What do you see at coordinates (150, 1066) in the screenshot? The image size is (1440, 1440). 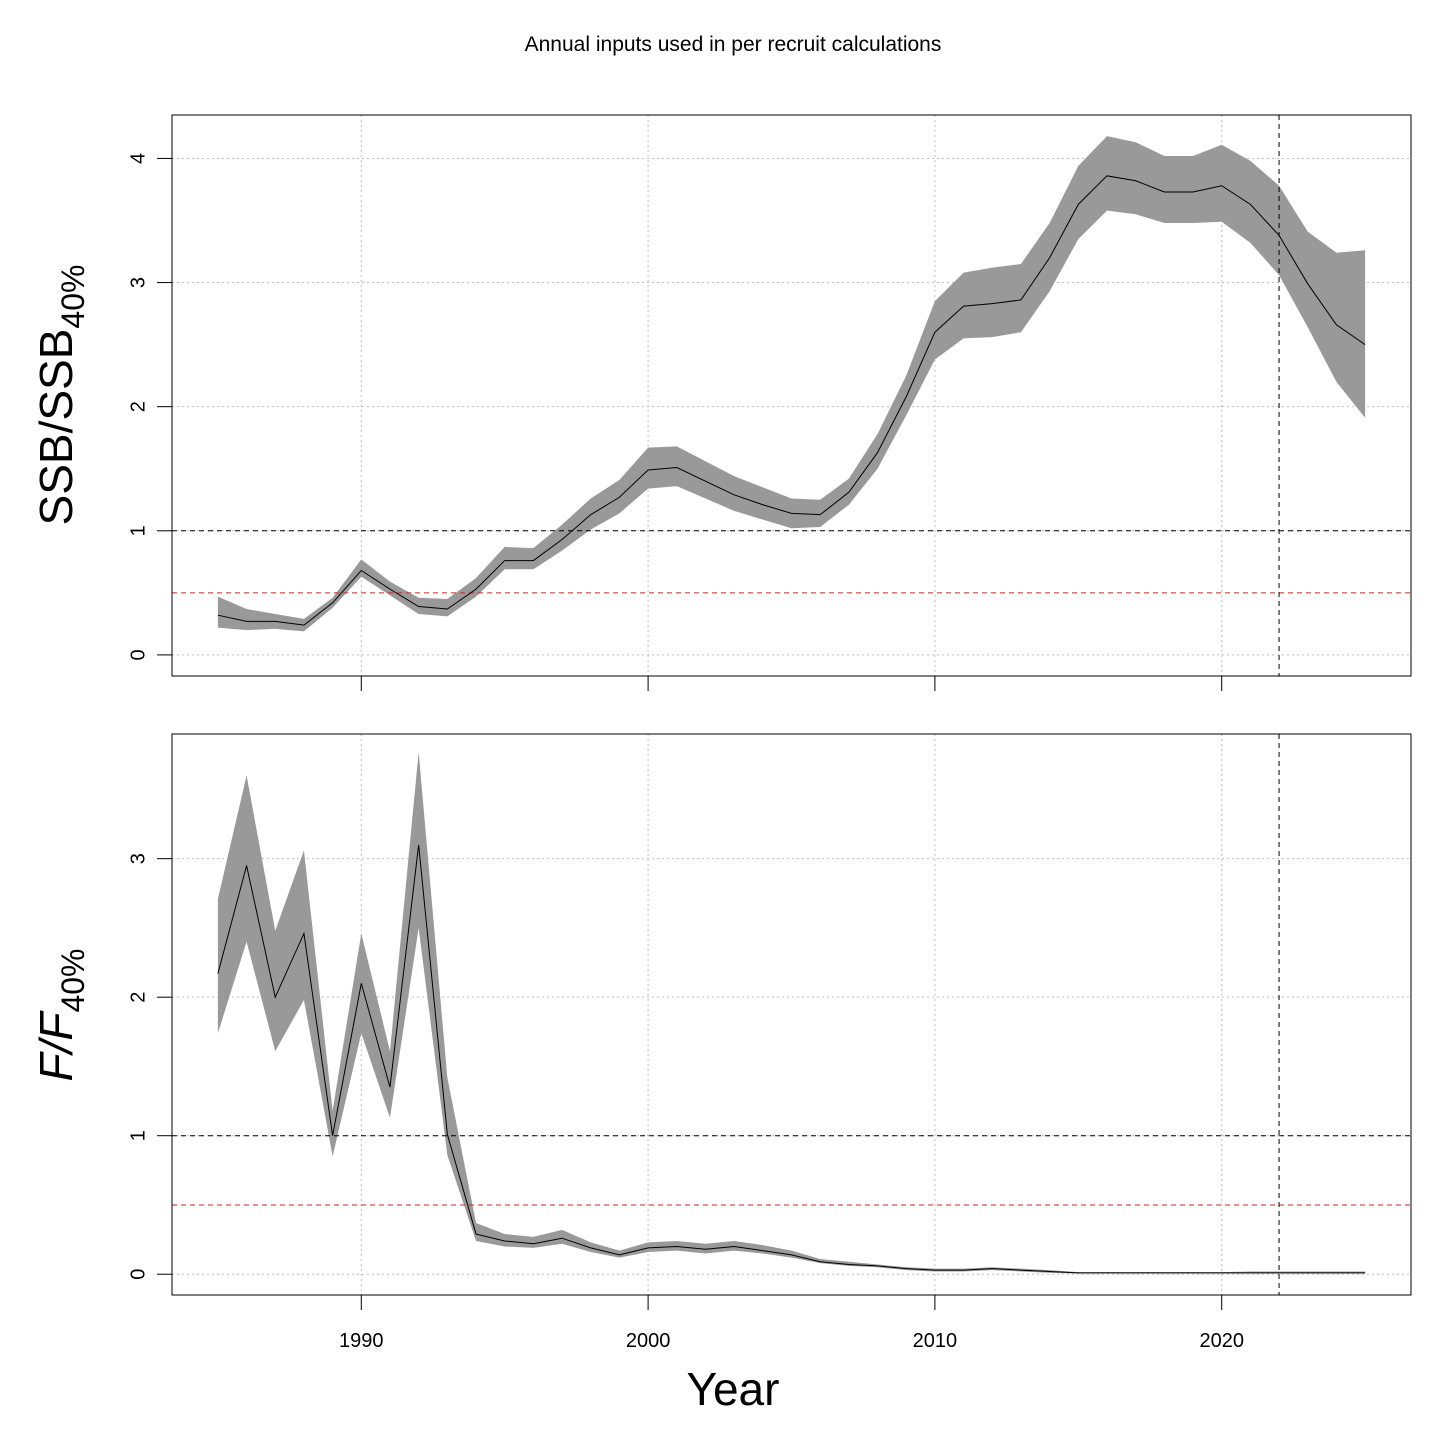 I see `f-y-axis: 0 1 2 3` at bounding box center [150, 1066].